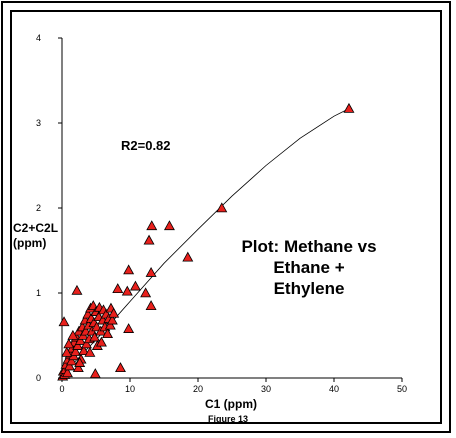 This screenshot has width=456, height=438. I want to click on r-squared-label: R2=0.82, so click(146, 145).